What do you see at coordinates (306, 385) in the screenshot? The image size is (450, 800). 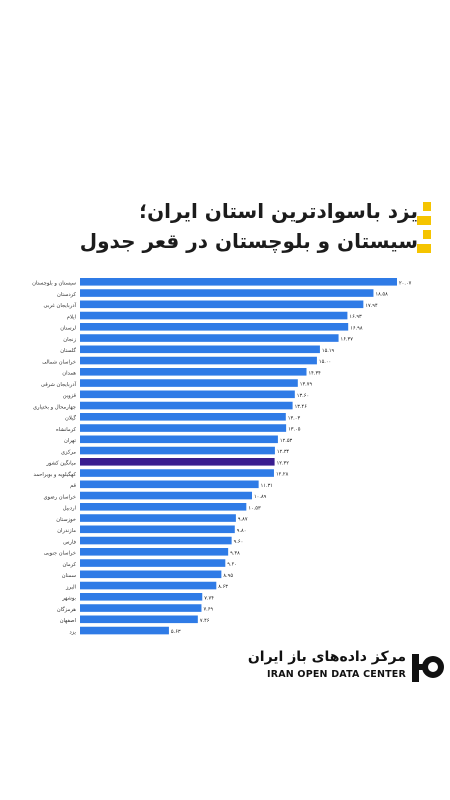 I see `value-label: ۱۳.۷۹` at bounding box center [306, 385].